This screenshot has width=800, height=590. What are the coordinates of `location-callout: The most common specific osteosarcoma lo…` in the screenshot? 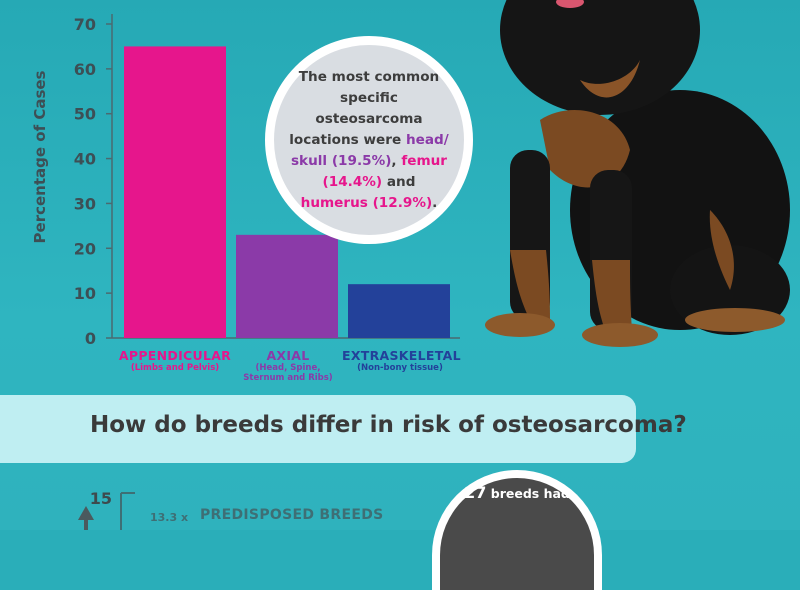 It's located at (369, 140).